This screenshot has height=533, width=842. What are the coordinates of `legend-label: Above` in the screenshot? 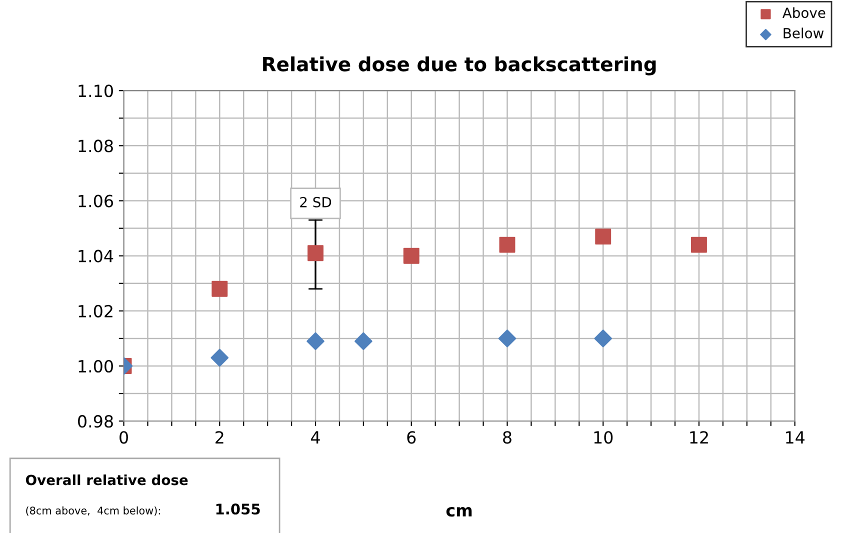 It's located at (804, 12).